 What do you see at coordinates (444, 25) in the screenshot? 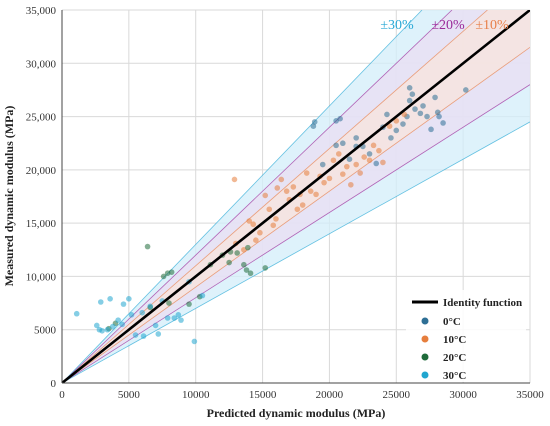
I see `band-labels: ±30% ±20% ±10%` at bounding box center [444, 25].